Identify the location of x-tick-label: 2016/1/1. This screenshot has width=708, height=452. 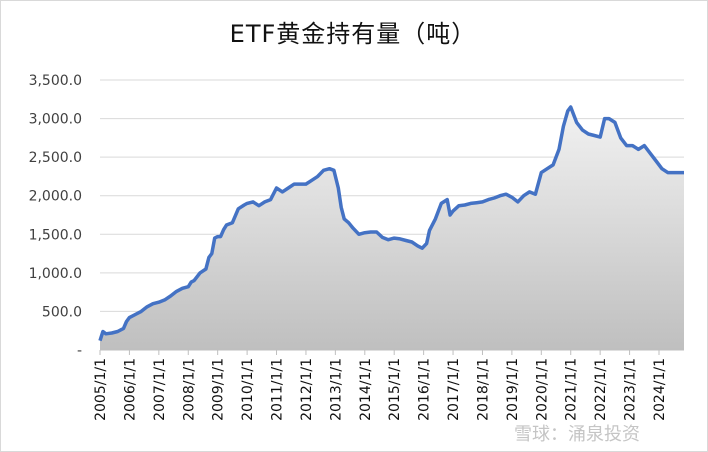
(425, 389).